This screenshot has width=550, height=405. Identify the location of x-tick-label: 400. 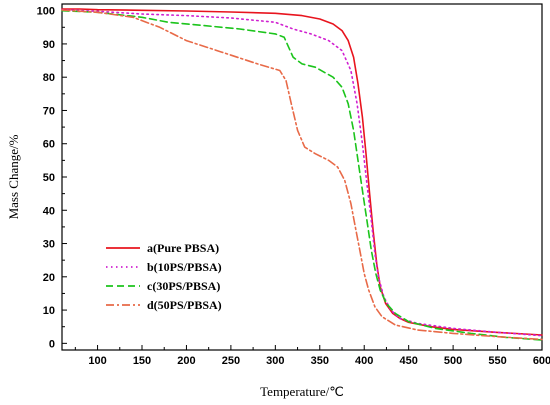
(364, 361).